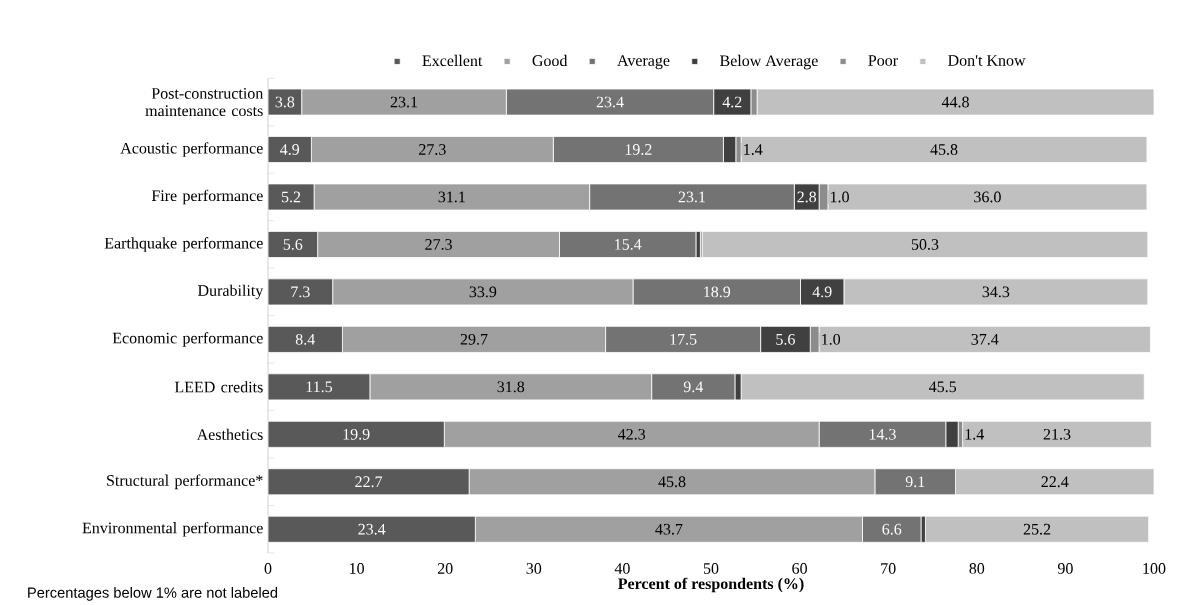  What do you see at coordinates (550, 60) in the screenshot?
I see `legend-label: Good` at bounding box center [550, 60].